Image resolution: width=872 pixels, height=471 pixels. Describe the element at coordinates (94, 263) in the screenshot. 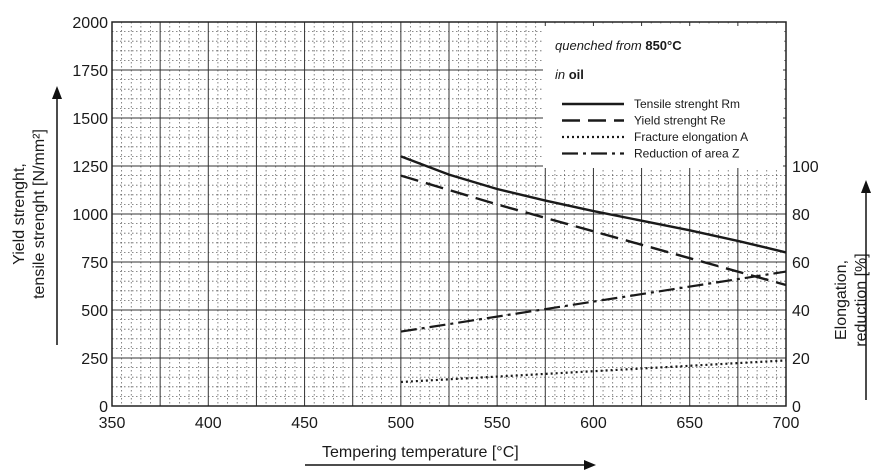

I see `y-left-tick-label: 750` at that location.